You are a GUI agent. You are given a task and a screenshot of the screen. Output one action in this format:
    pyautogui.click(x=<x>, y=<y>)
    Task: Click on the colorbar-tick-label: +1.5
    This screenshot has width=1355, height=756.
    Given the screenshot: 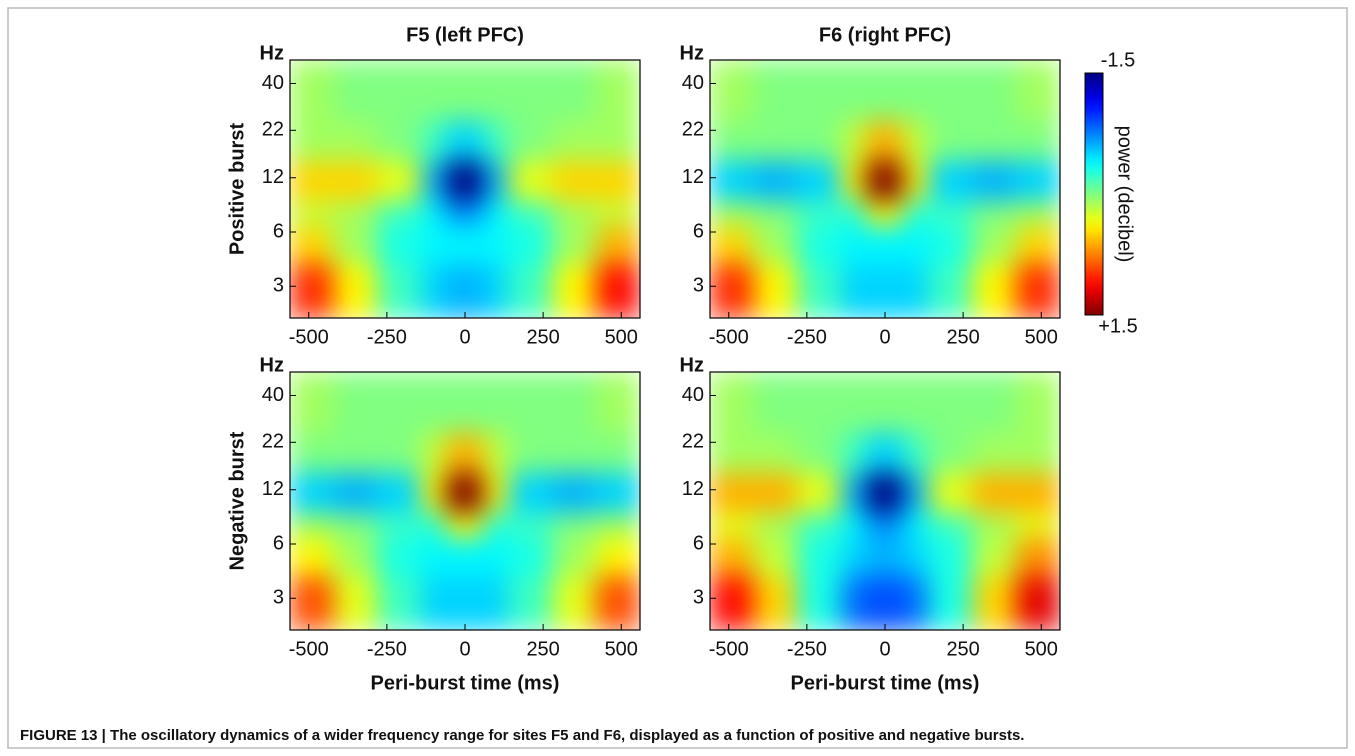 What is the action you would take?
    pyautogui.click(x=1117, y=326)
    